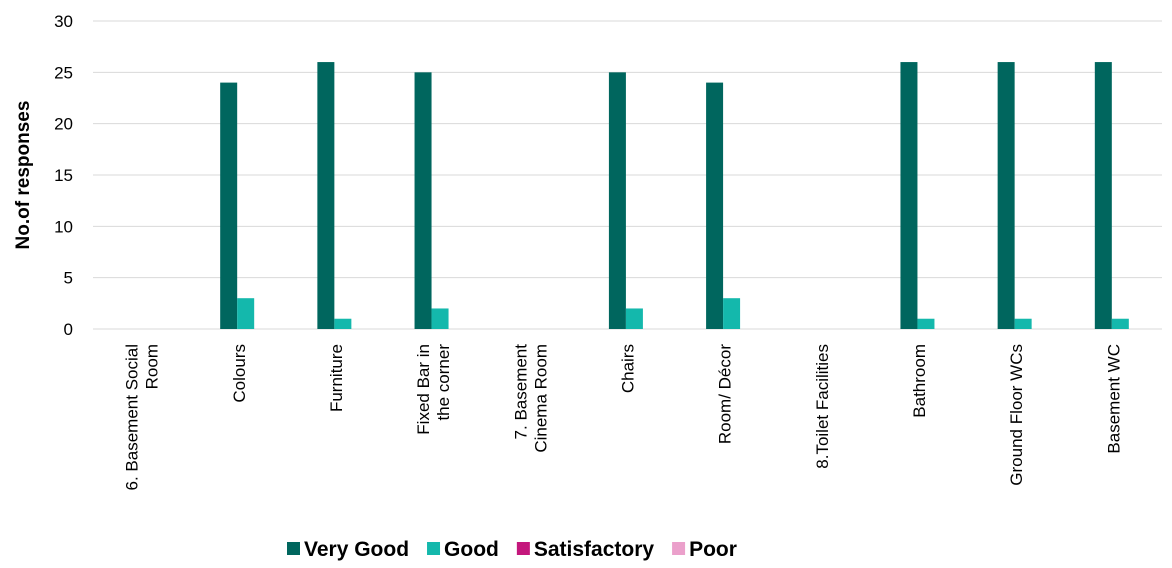 The width and height of the screenshot is (1172, 568). Describe the element at coordinates (540, 398) in the screenshot. I see `x-category-label: Cinema Room` at that location.